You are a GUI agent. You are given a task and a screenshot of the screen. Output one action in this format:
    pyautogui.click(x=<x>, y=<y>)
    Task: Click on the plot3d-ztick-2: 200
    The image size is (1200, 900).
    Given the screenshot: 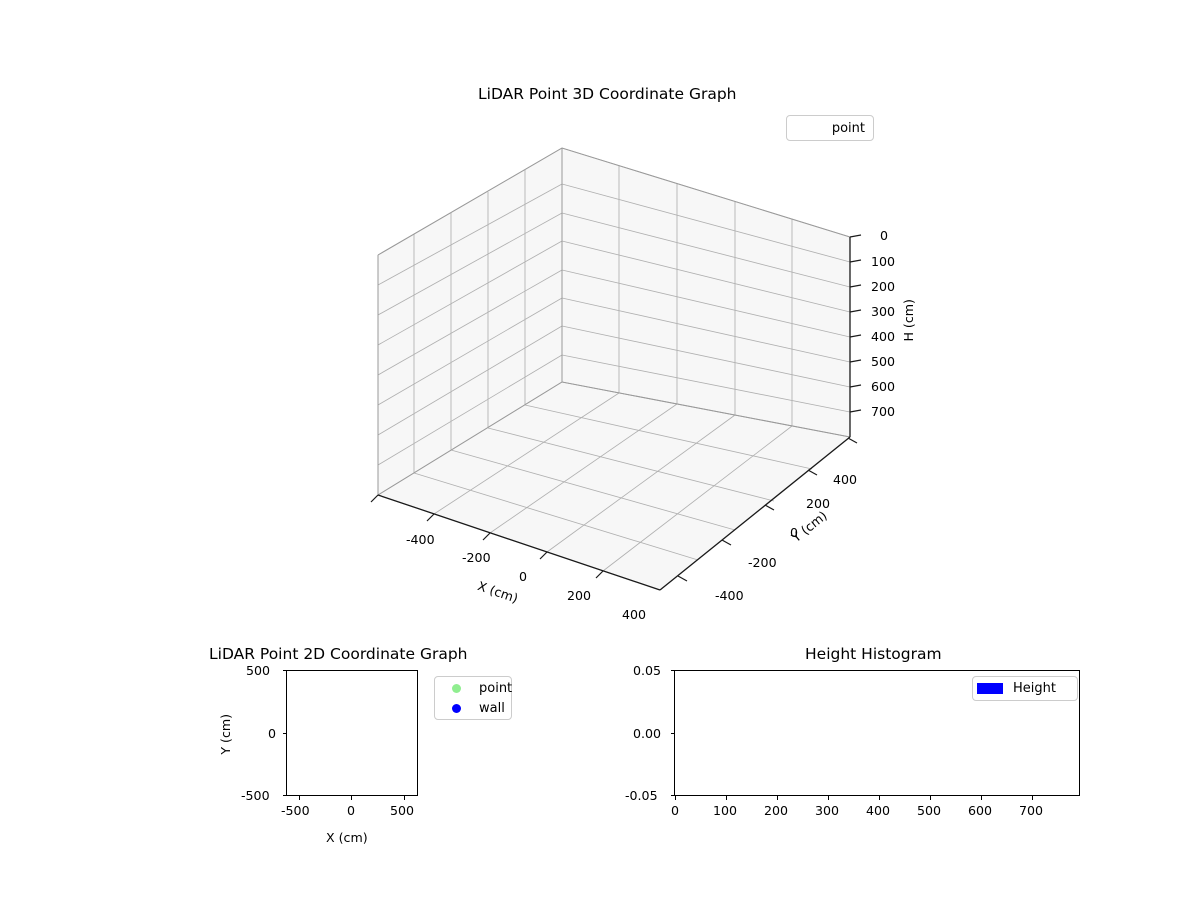 What is the action you would take?
    pyautogui.click(x=883, y=286)
    